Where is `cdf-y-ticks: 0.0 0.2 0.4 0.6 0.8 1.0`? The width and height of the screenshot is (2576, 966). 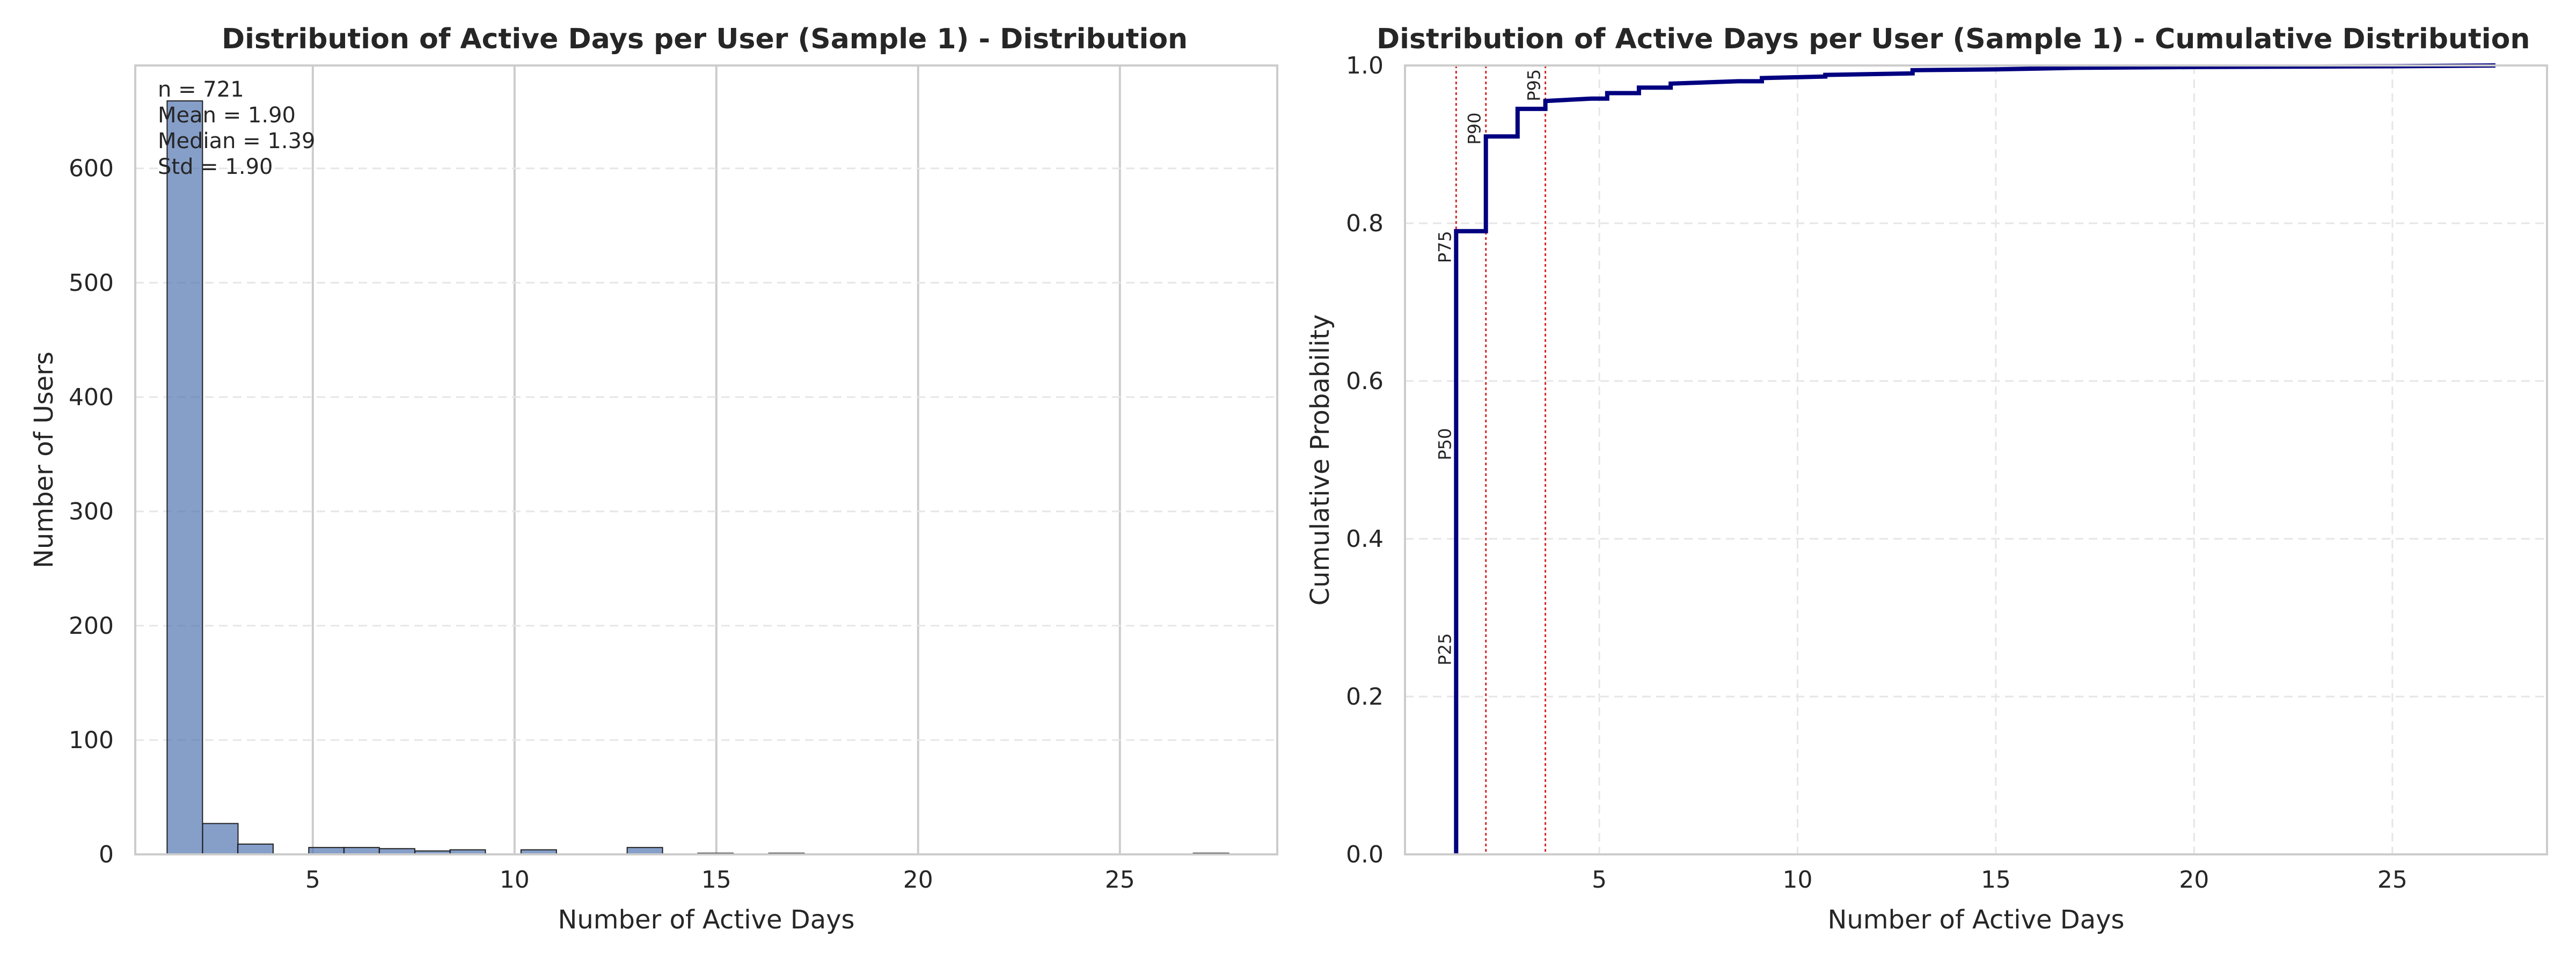 cdf-y-ticks: 0.0 0.2 0.4 0.6 0.8 1.0 is located at coordinates (1365, 460).